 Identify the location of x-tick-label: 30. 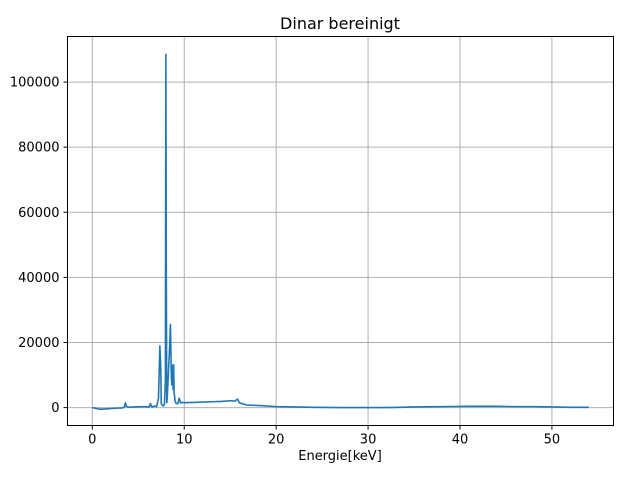
(368, 440).